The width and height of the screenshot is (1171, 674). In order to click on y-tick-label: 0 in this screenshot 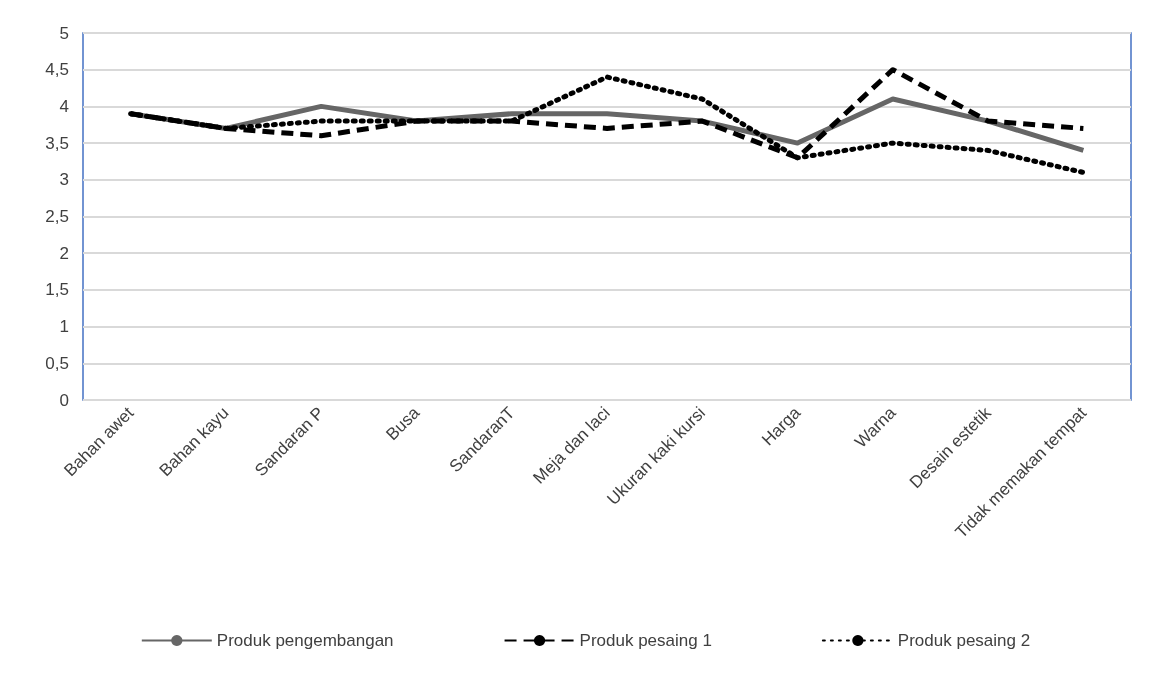, I will do `click(64, 400)`.